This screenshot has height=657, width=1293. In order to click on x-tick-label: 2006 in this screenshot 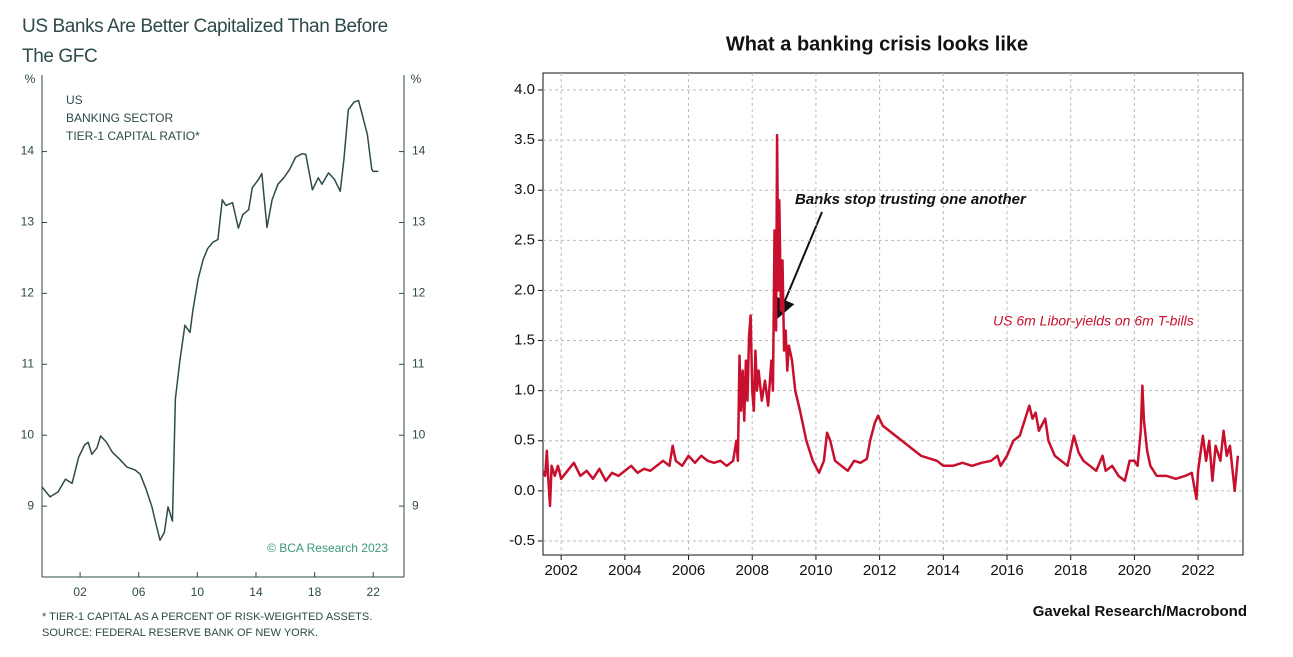, I will do `click(688, 570)`.